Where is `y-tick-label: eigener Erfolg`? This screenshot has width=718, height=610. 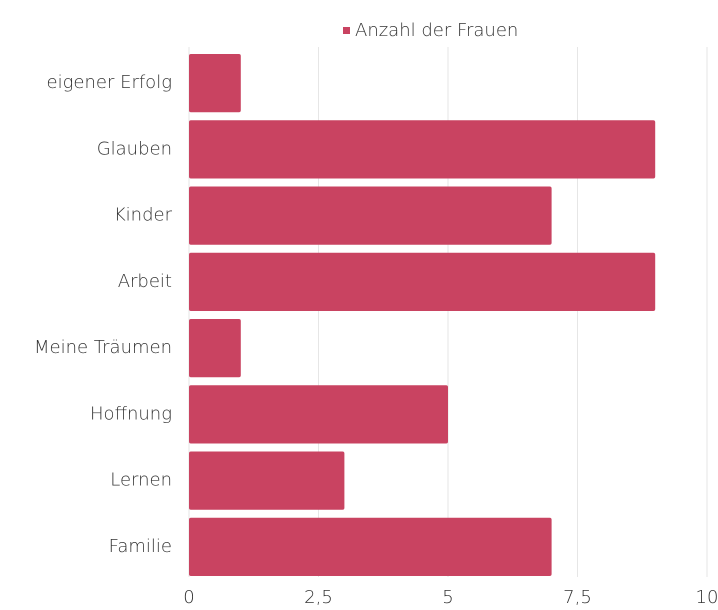
y-tick-label: eigener Erfolg is located at coordinates (109, 82).